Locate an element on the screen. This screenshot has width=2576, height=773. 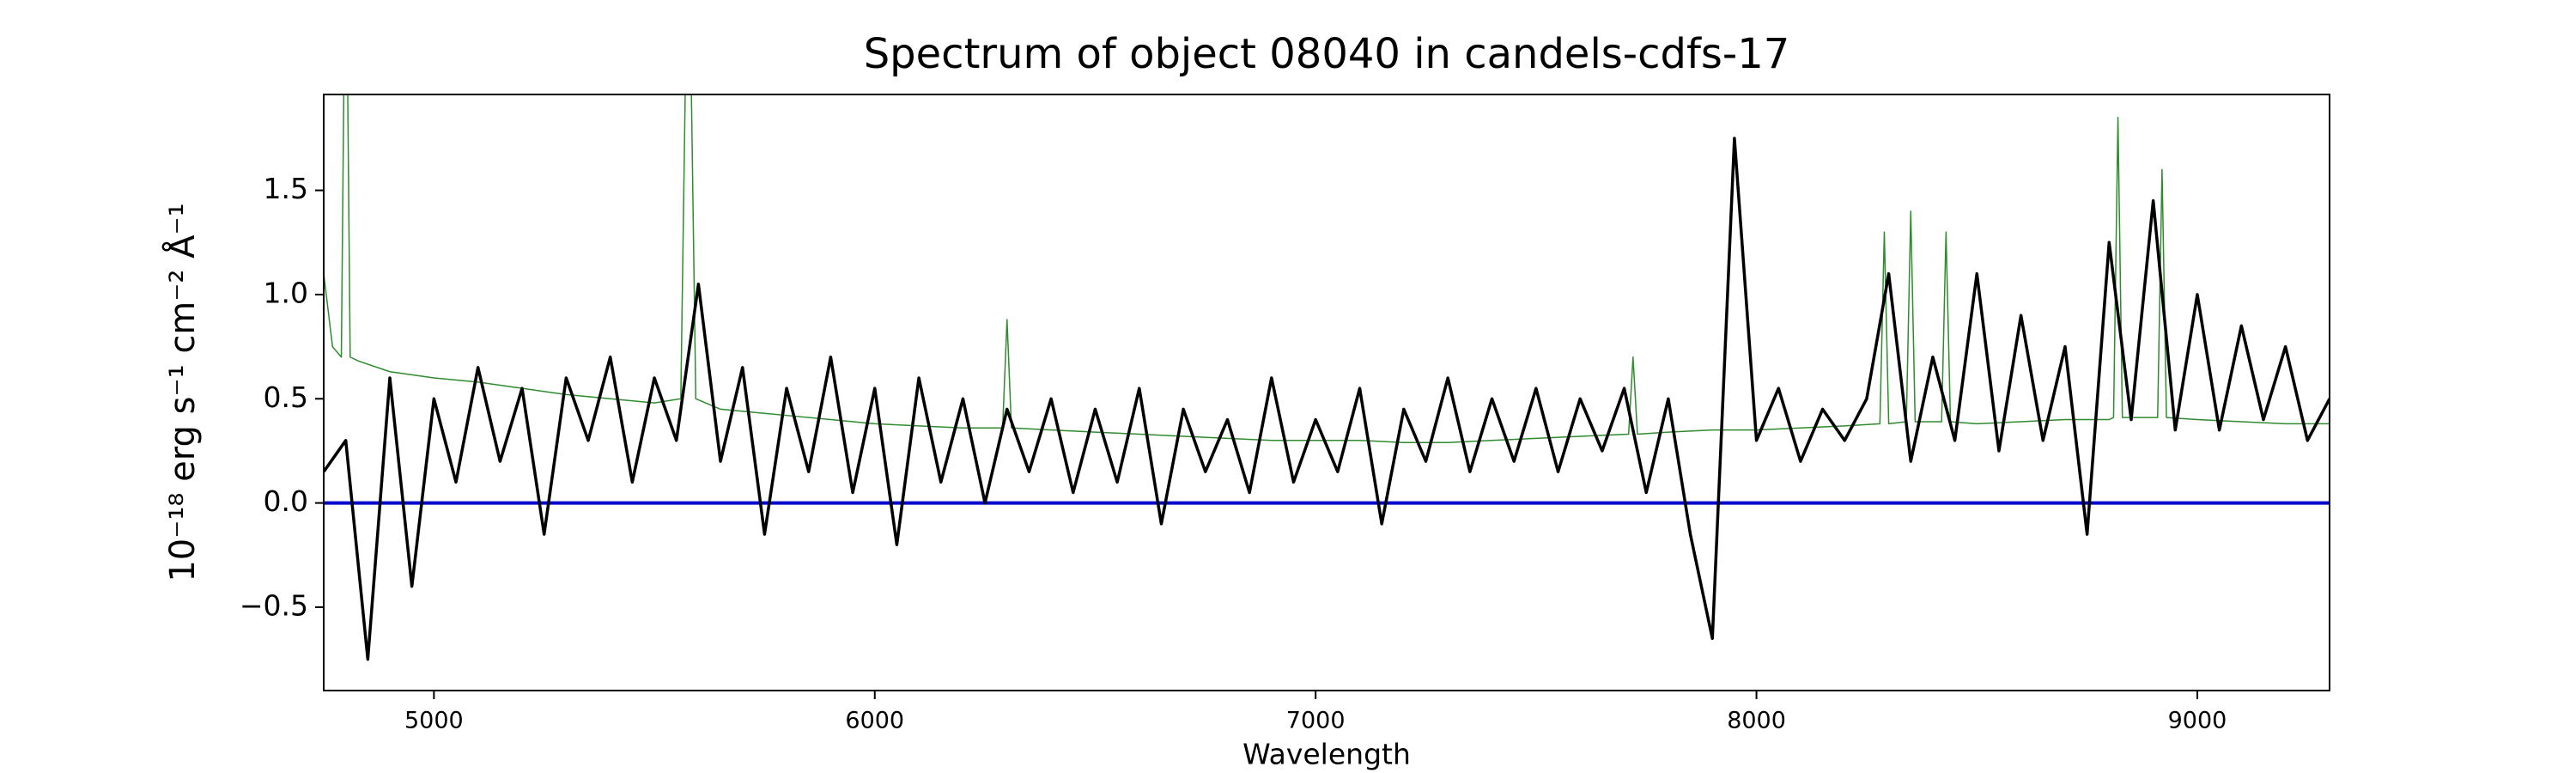
y-tick-label: 0.0 is located at coordinates (286, 501).